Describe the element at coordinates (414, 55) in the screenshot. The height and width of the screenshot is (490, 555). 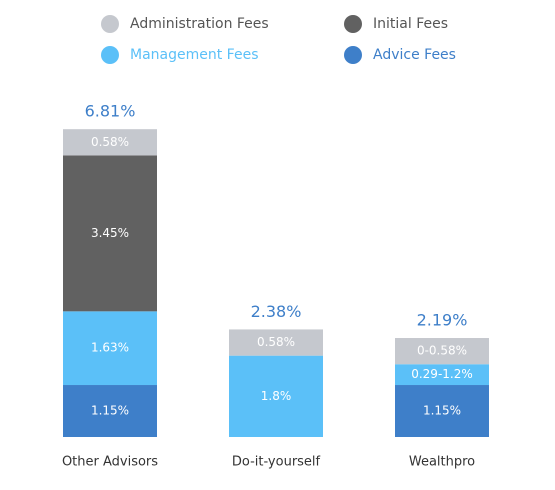
I see `legend-label: Advice Fees` at that location.